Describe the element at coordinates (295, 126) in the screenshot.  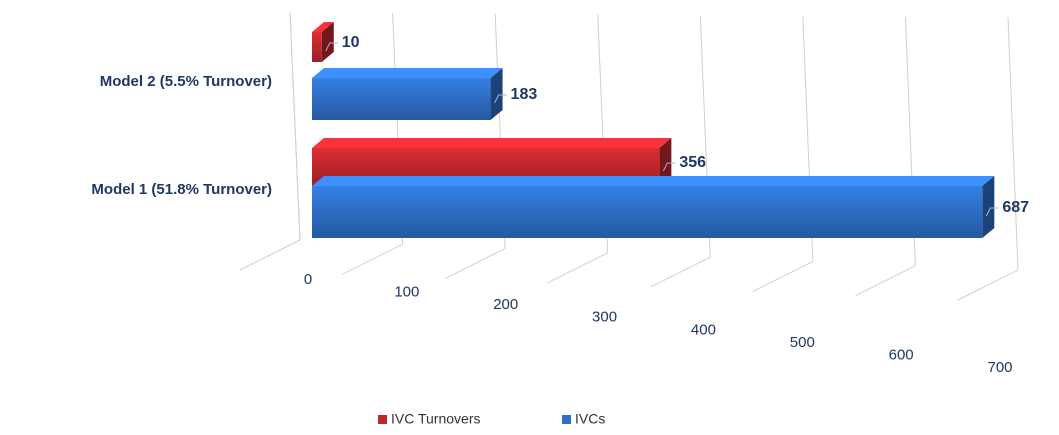
I see `axis-wall` at that location.